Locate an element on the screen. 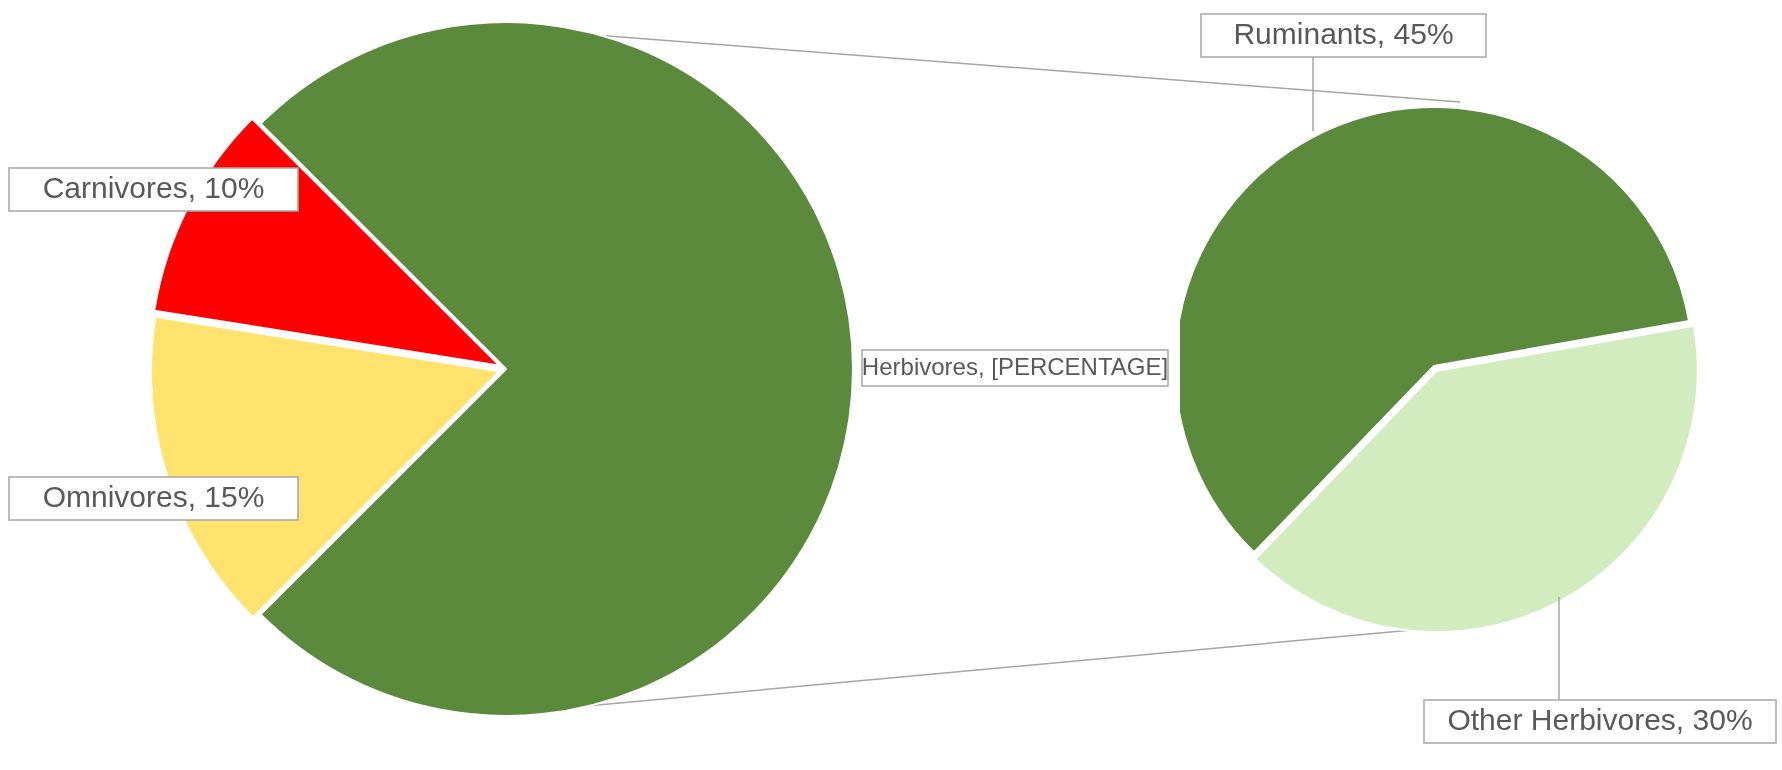  slice-label: Other Herbivores, 30% is located at coordinates (1600, 719).